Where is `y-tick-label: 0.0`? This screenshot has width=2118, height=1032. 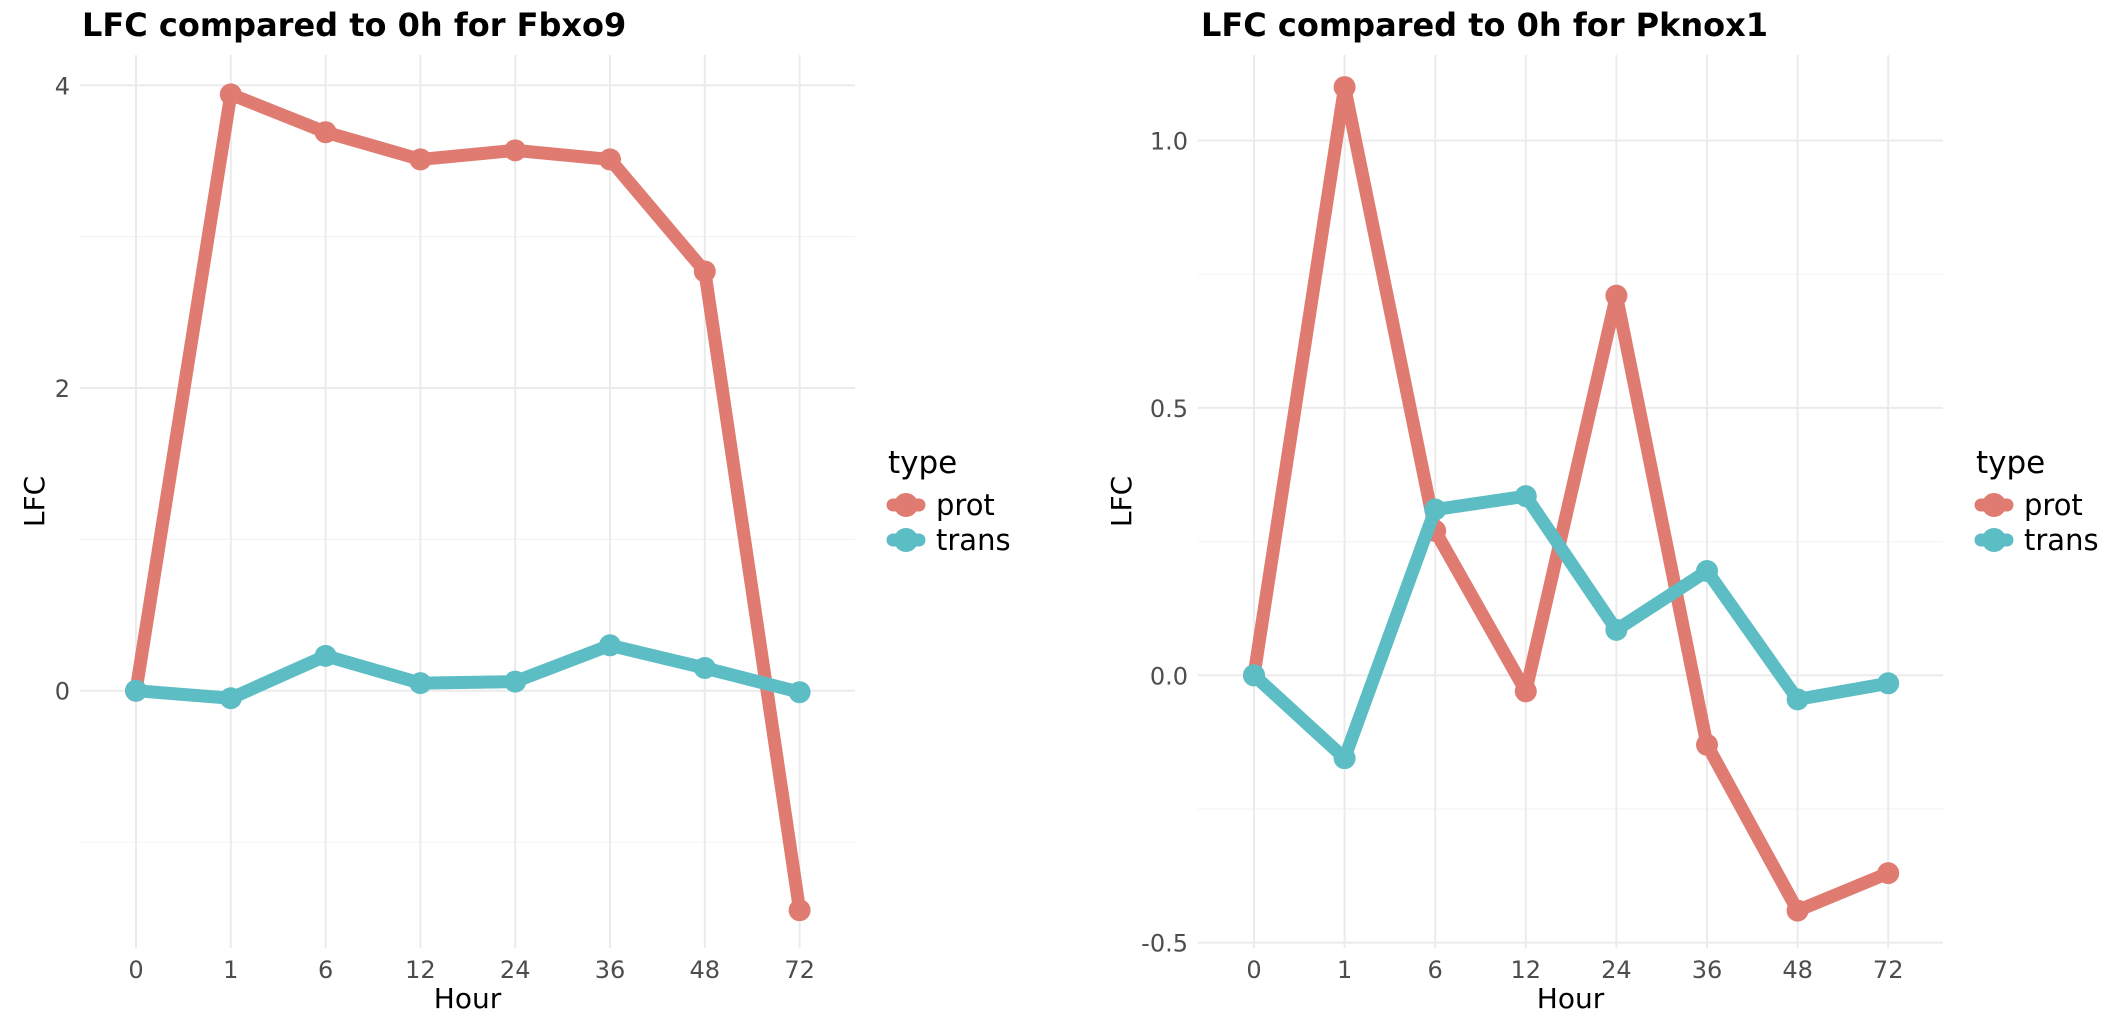
y-tick-label: 0.0 is located at coordinates (1169, 676).